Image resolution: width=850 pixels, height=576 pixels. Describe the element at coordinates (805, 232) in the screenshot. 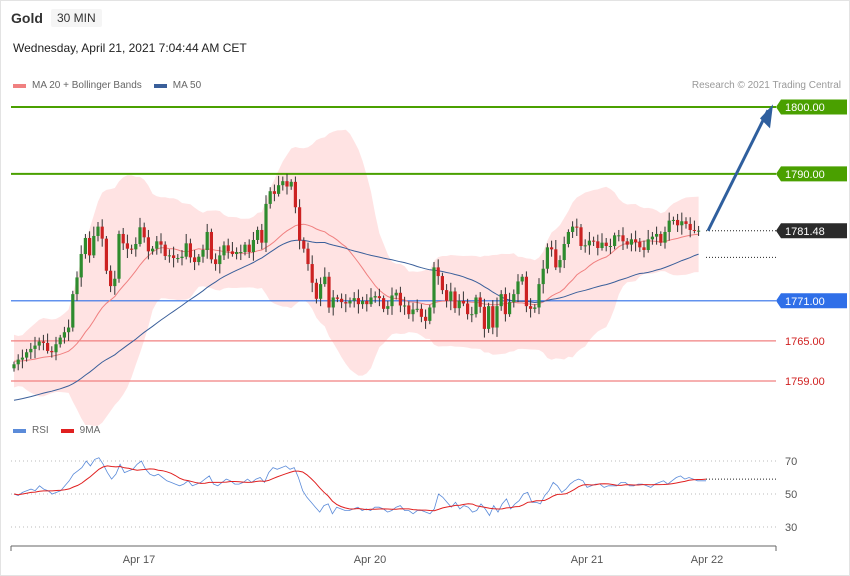

I see `level-label-1781-48: 1781.48` at that location.